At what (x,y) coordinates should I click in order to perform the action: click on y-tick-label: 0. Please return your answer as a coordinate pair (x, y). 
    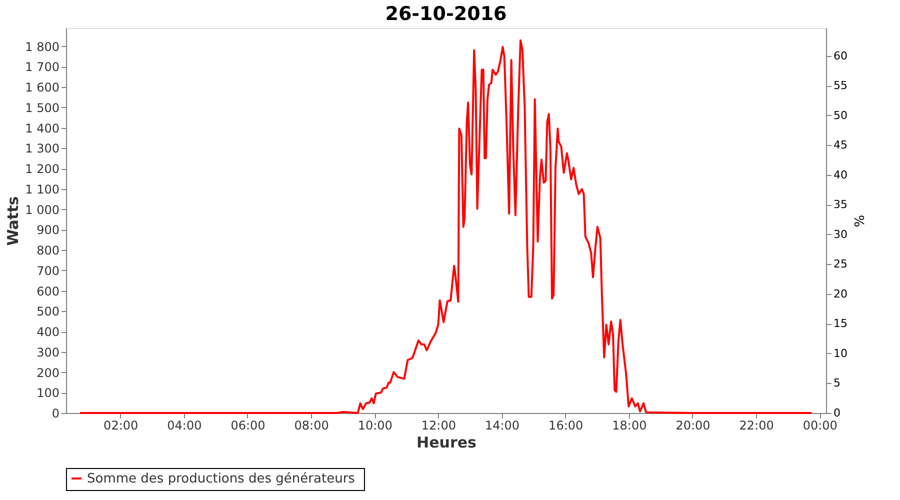
    Looking at the image, I should click on (56, 413).